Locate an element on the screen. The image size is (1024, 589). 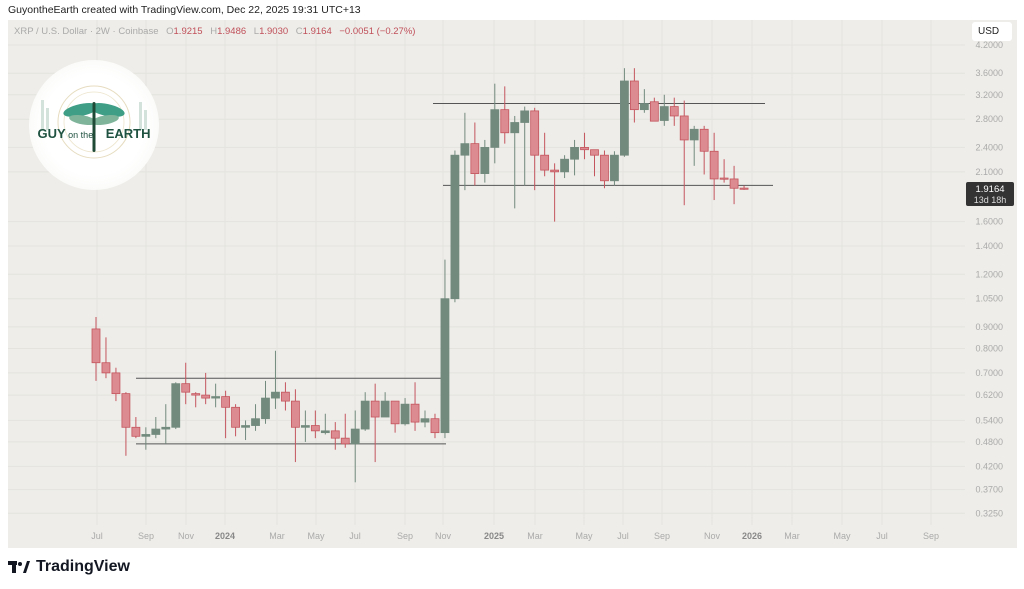
open-value: 1.9215 is located at coordinates (188, 31).